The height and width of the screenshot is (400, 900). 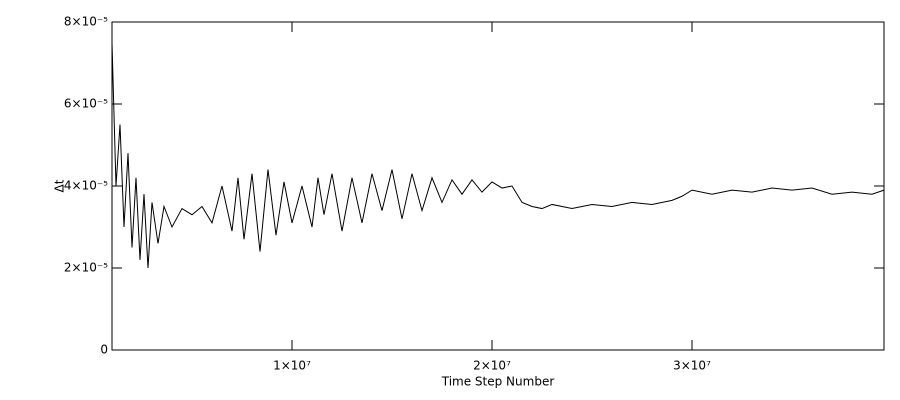 I want to click on x-axis-label: Time Step Number, so click(x=498, y=382).